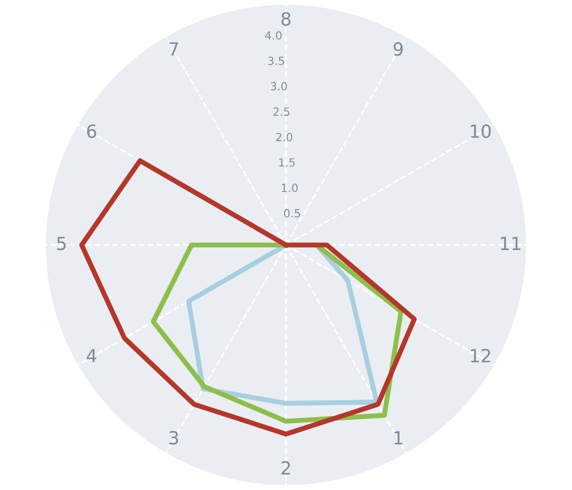  I want to click on y-tick-label: 3.5, so click(276, 61).